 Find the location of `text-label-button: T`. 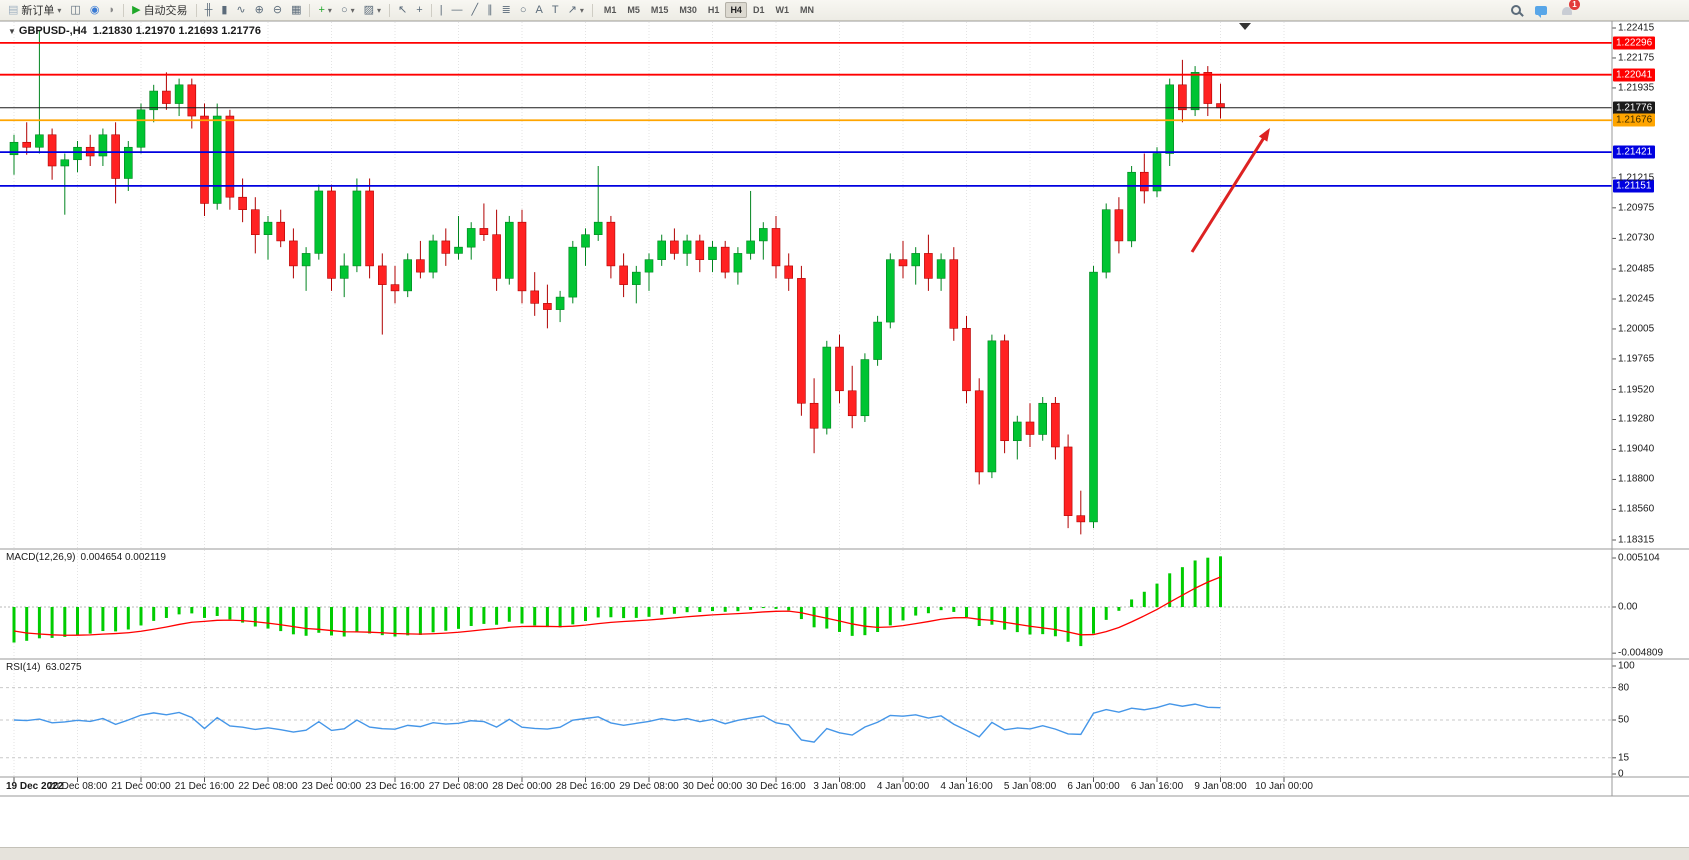

text-label-button: T is located at coordinates (555, 10).